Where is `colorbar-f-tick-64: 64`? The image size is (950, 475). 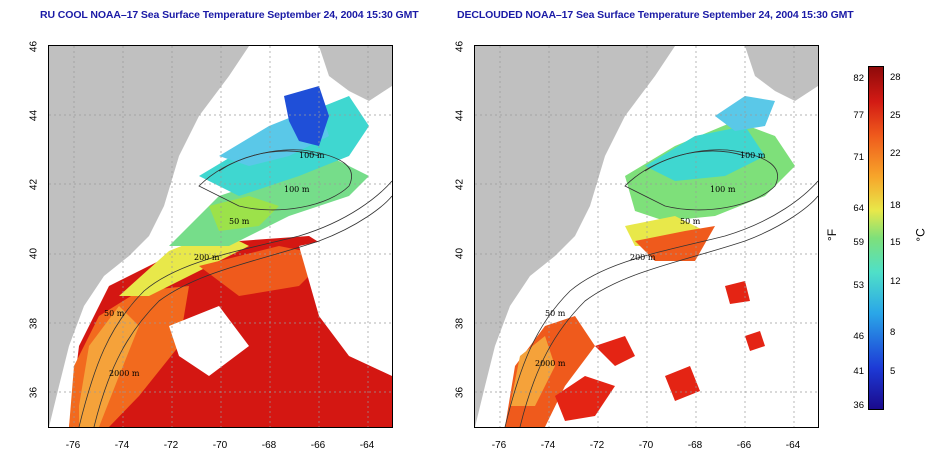
colorbar-f-tick-64: 64 is located at coordinates (858, 208).